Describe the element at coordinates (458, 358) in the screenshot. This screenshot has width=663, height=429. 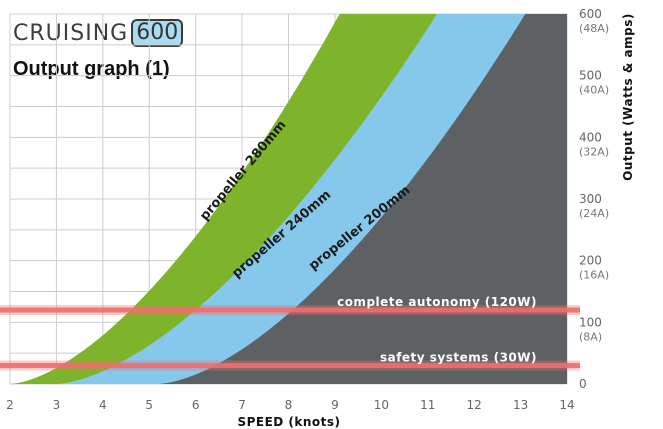
I see `reference-label: safety systems (30W)` at that location.